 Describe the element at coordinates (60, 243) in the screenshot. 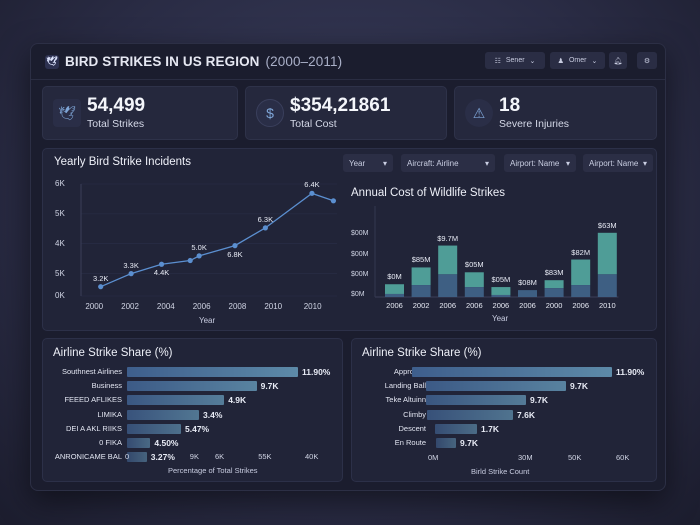

I see `y-tick-label: 4K` at that location.